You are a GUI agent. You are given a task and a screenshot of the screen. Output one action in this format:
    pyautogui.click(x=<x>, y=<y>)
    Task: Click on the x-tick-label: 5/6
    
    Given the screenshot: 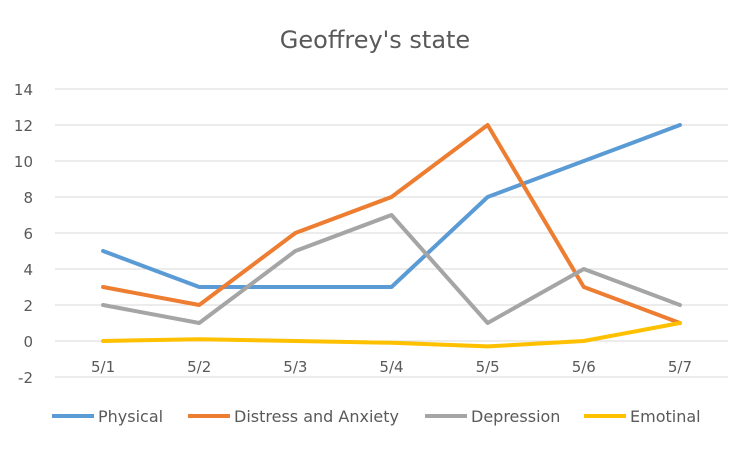 What is the action you would take?
    pyautogui.click(x=584, y=367)
    